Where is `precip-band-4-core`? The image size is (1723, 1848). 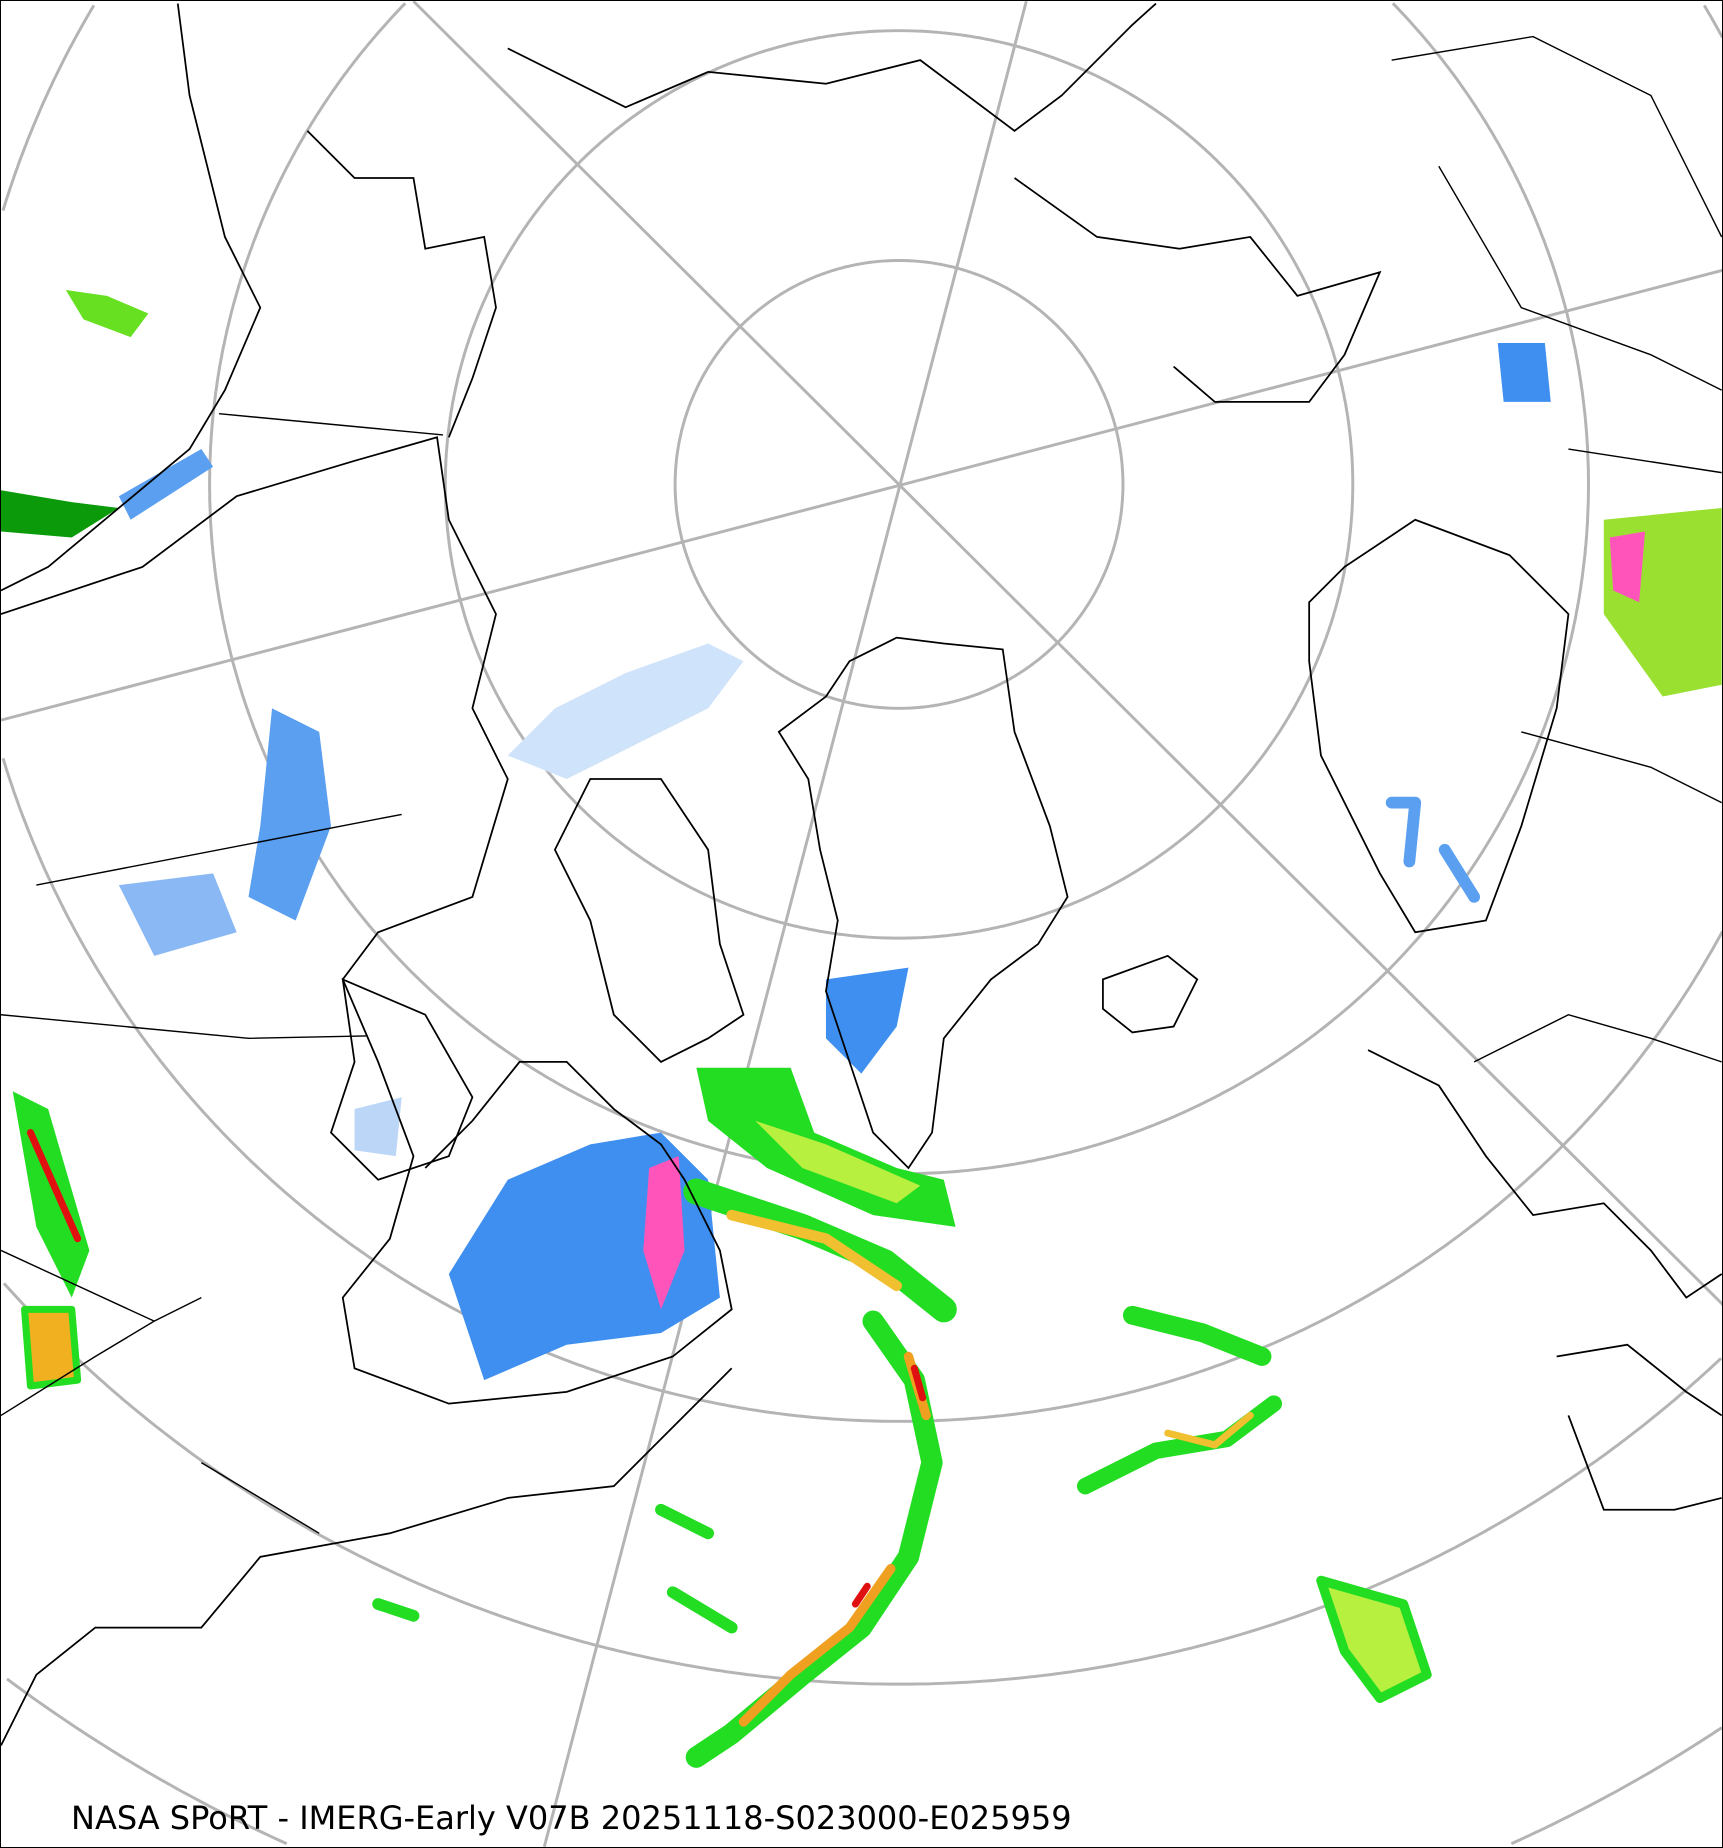 precip-band-4-core is located at coordinates (1209, 1430).